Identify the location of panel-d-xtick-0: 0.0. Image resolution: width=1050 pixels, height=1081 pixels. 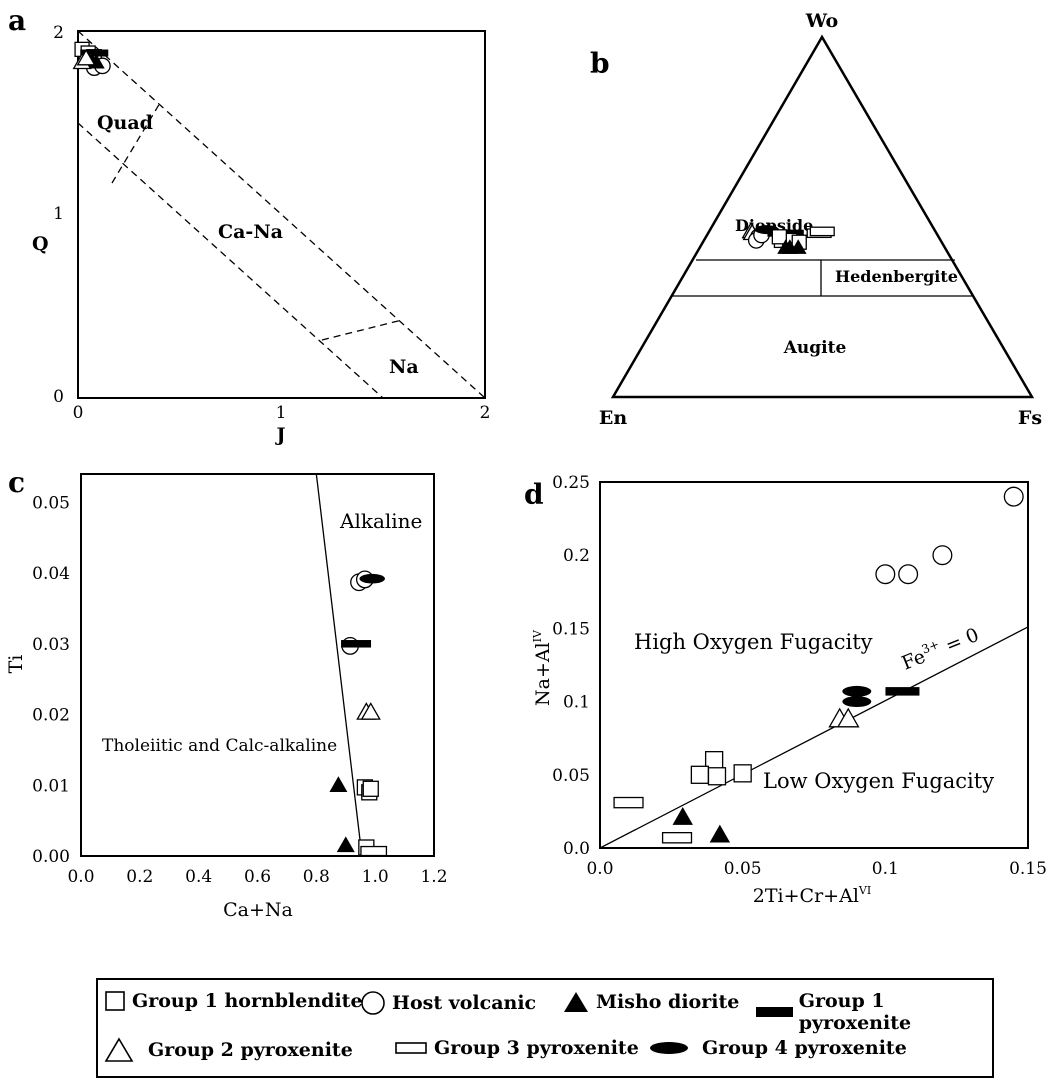
(599, 869).